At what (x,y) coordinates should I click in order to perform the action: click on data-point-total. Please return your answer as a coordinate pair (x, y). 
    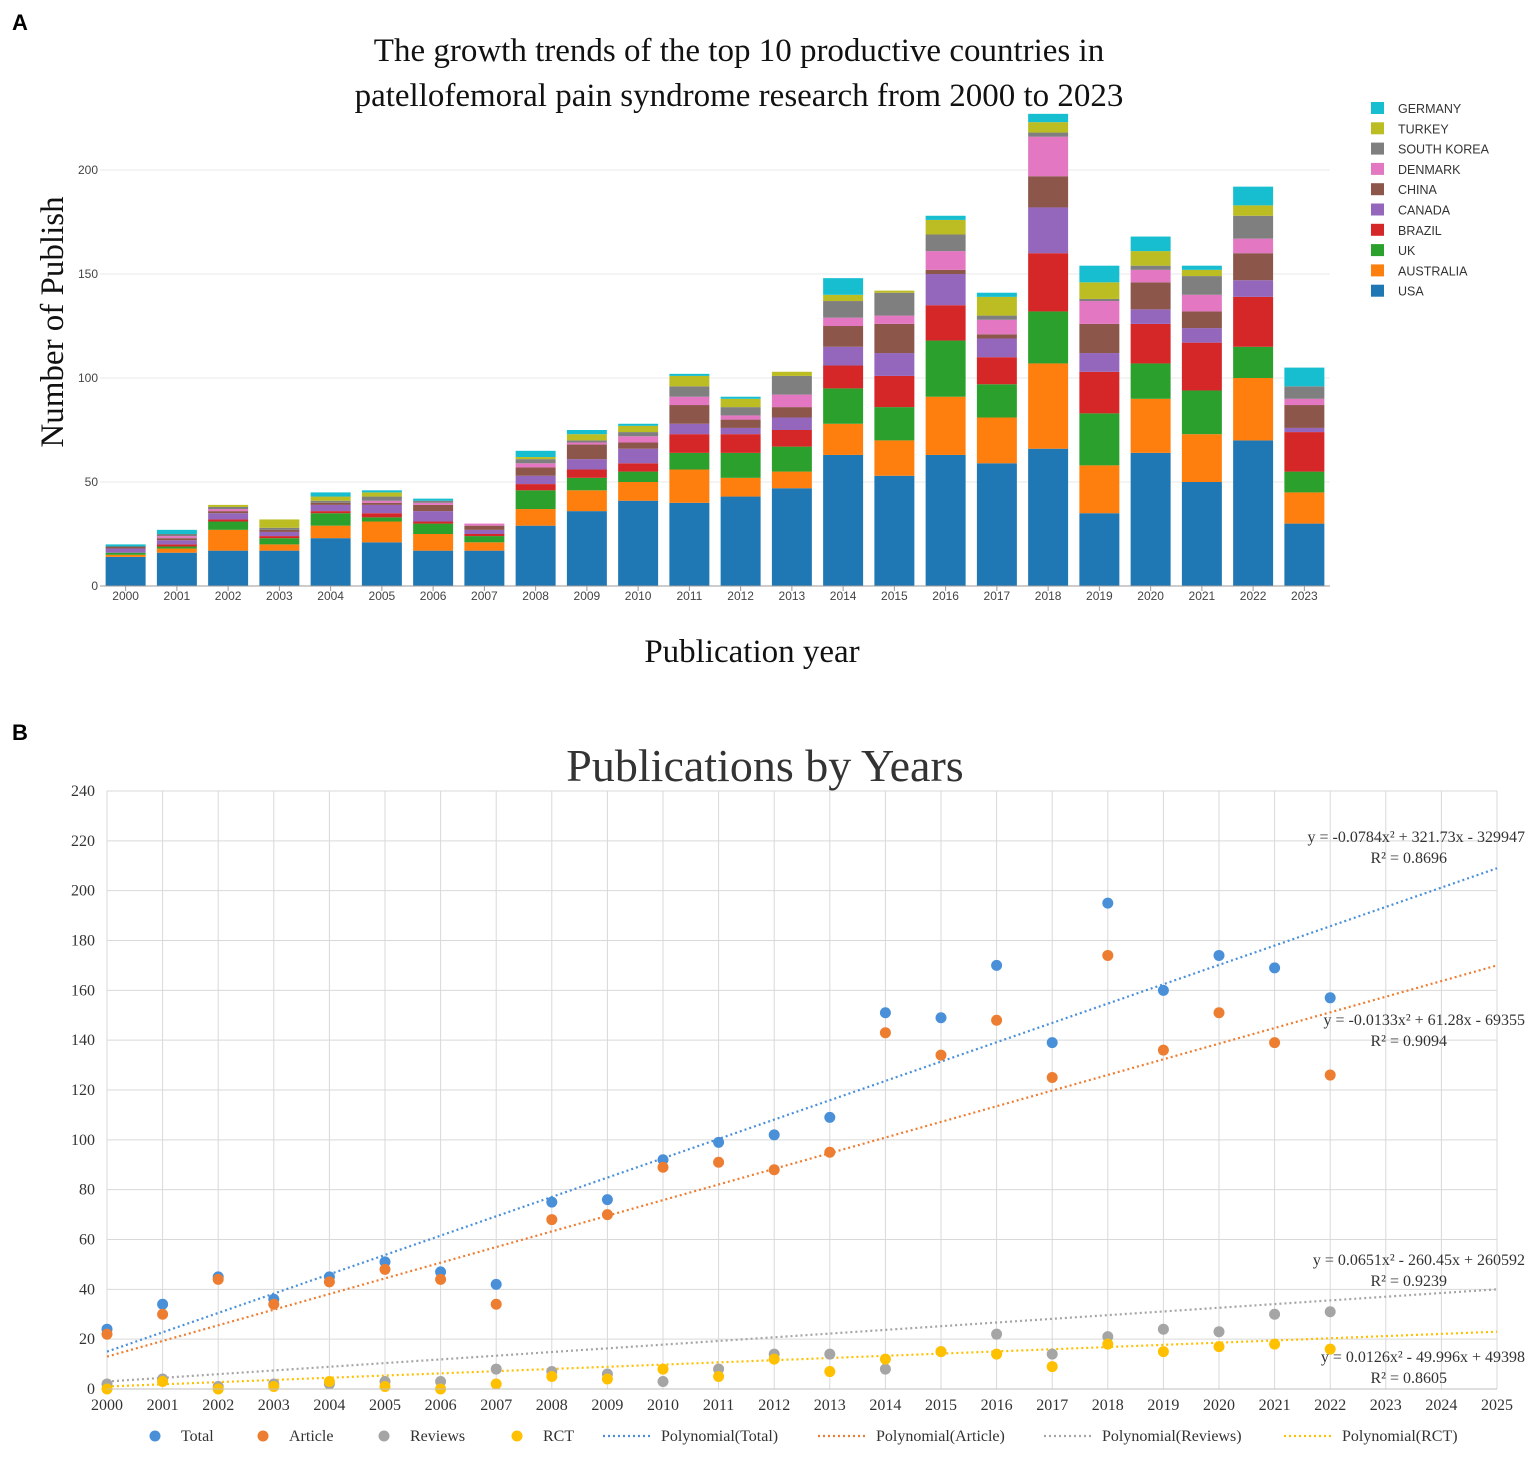
    Looking at the image, I should click on (997, 965).